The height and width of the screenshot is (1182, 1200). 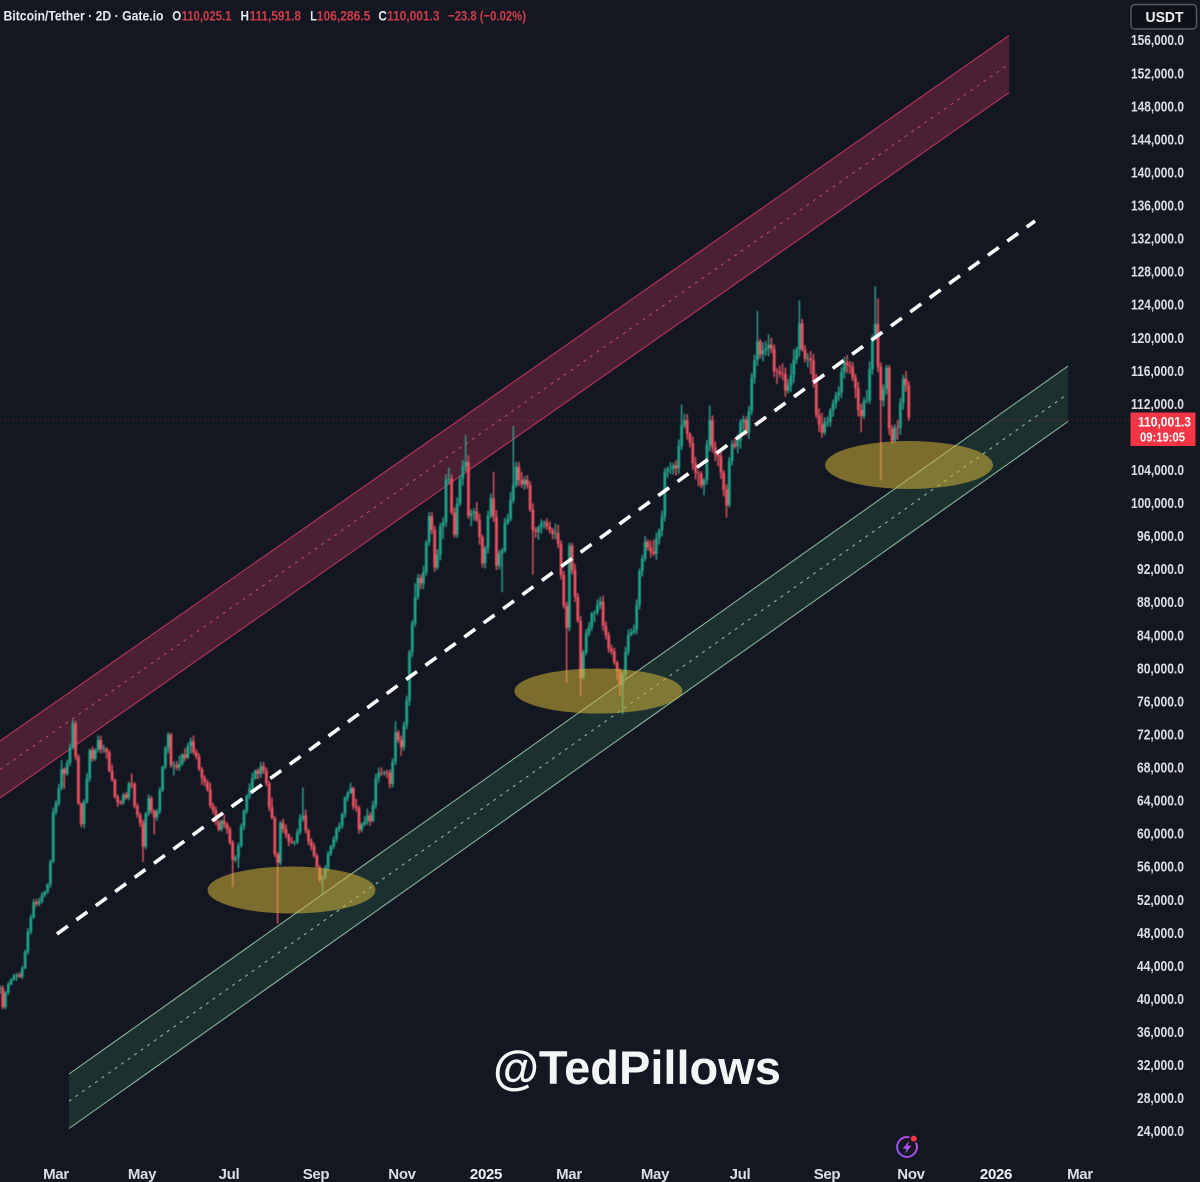 I want to click on svg-text: 111,591.8, so click(x=276, y=16).